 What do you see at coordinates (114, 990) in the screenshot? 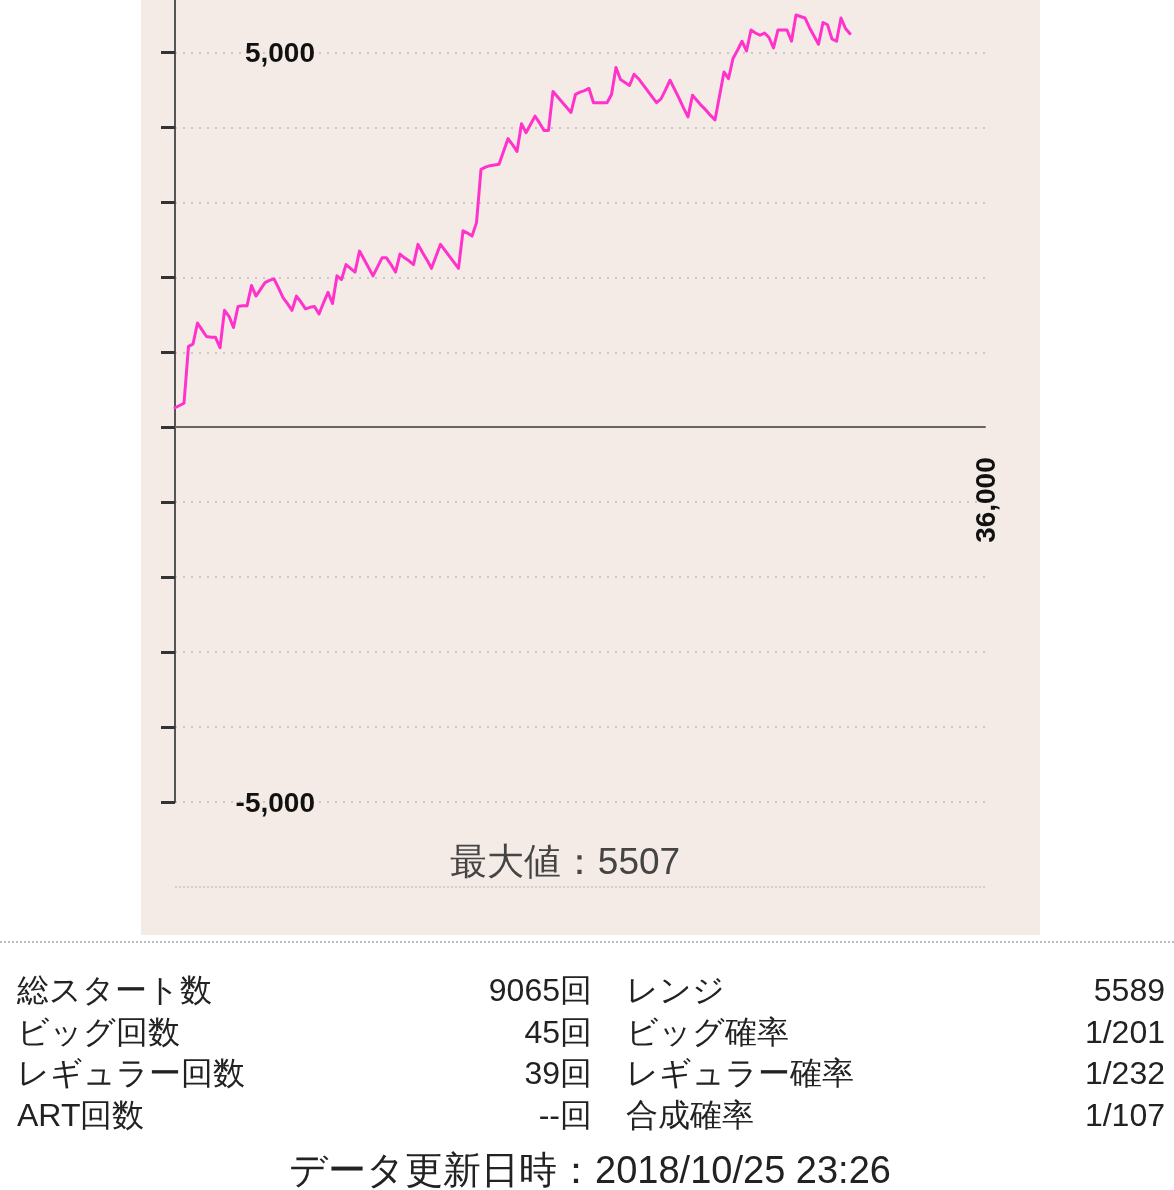
I see `text: 総スタート数` at bounding box center [114, 990].